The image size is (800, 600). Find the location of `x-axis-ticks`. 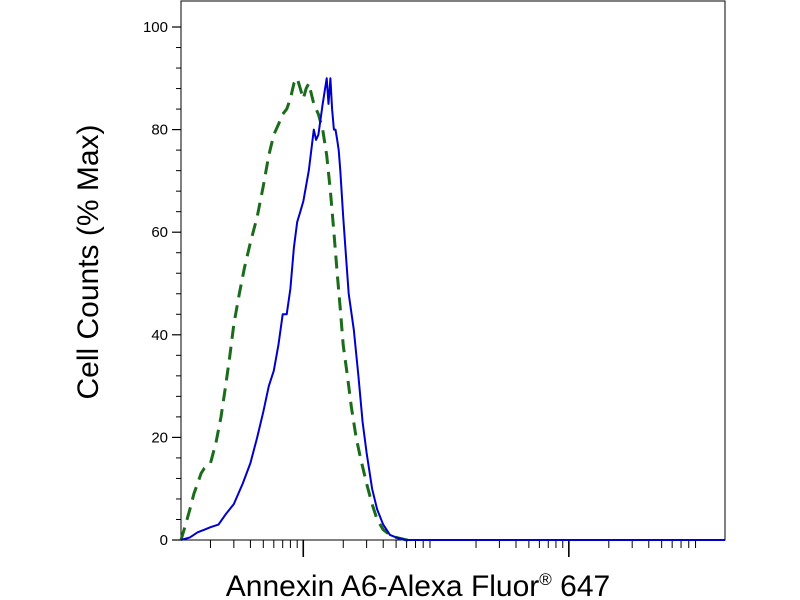

x-axis-ticks is located at coordinates (453, 548).